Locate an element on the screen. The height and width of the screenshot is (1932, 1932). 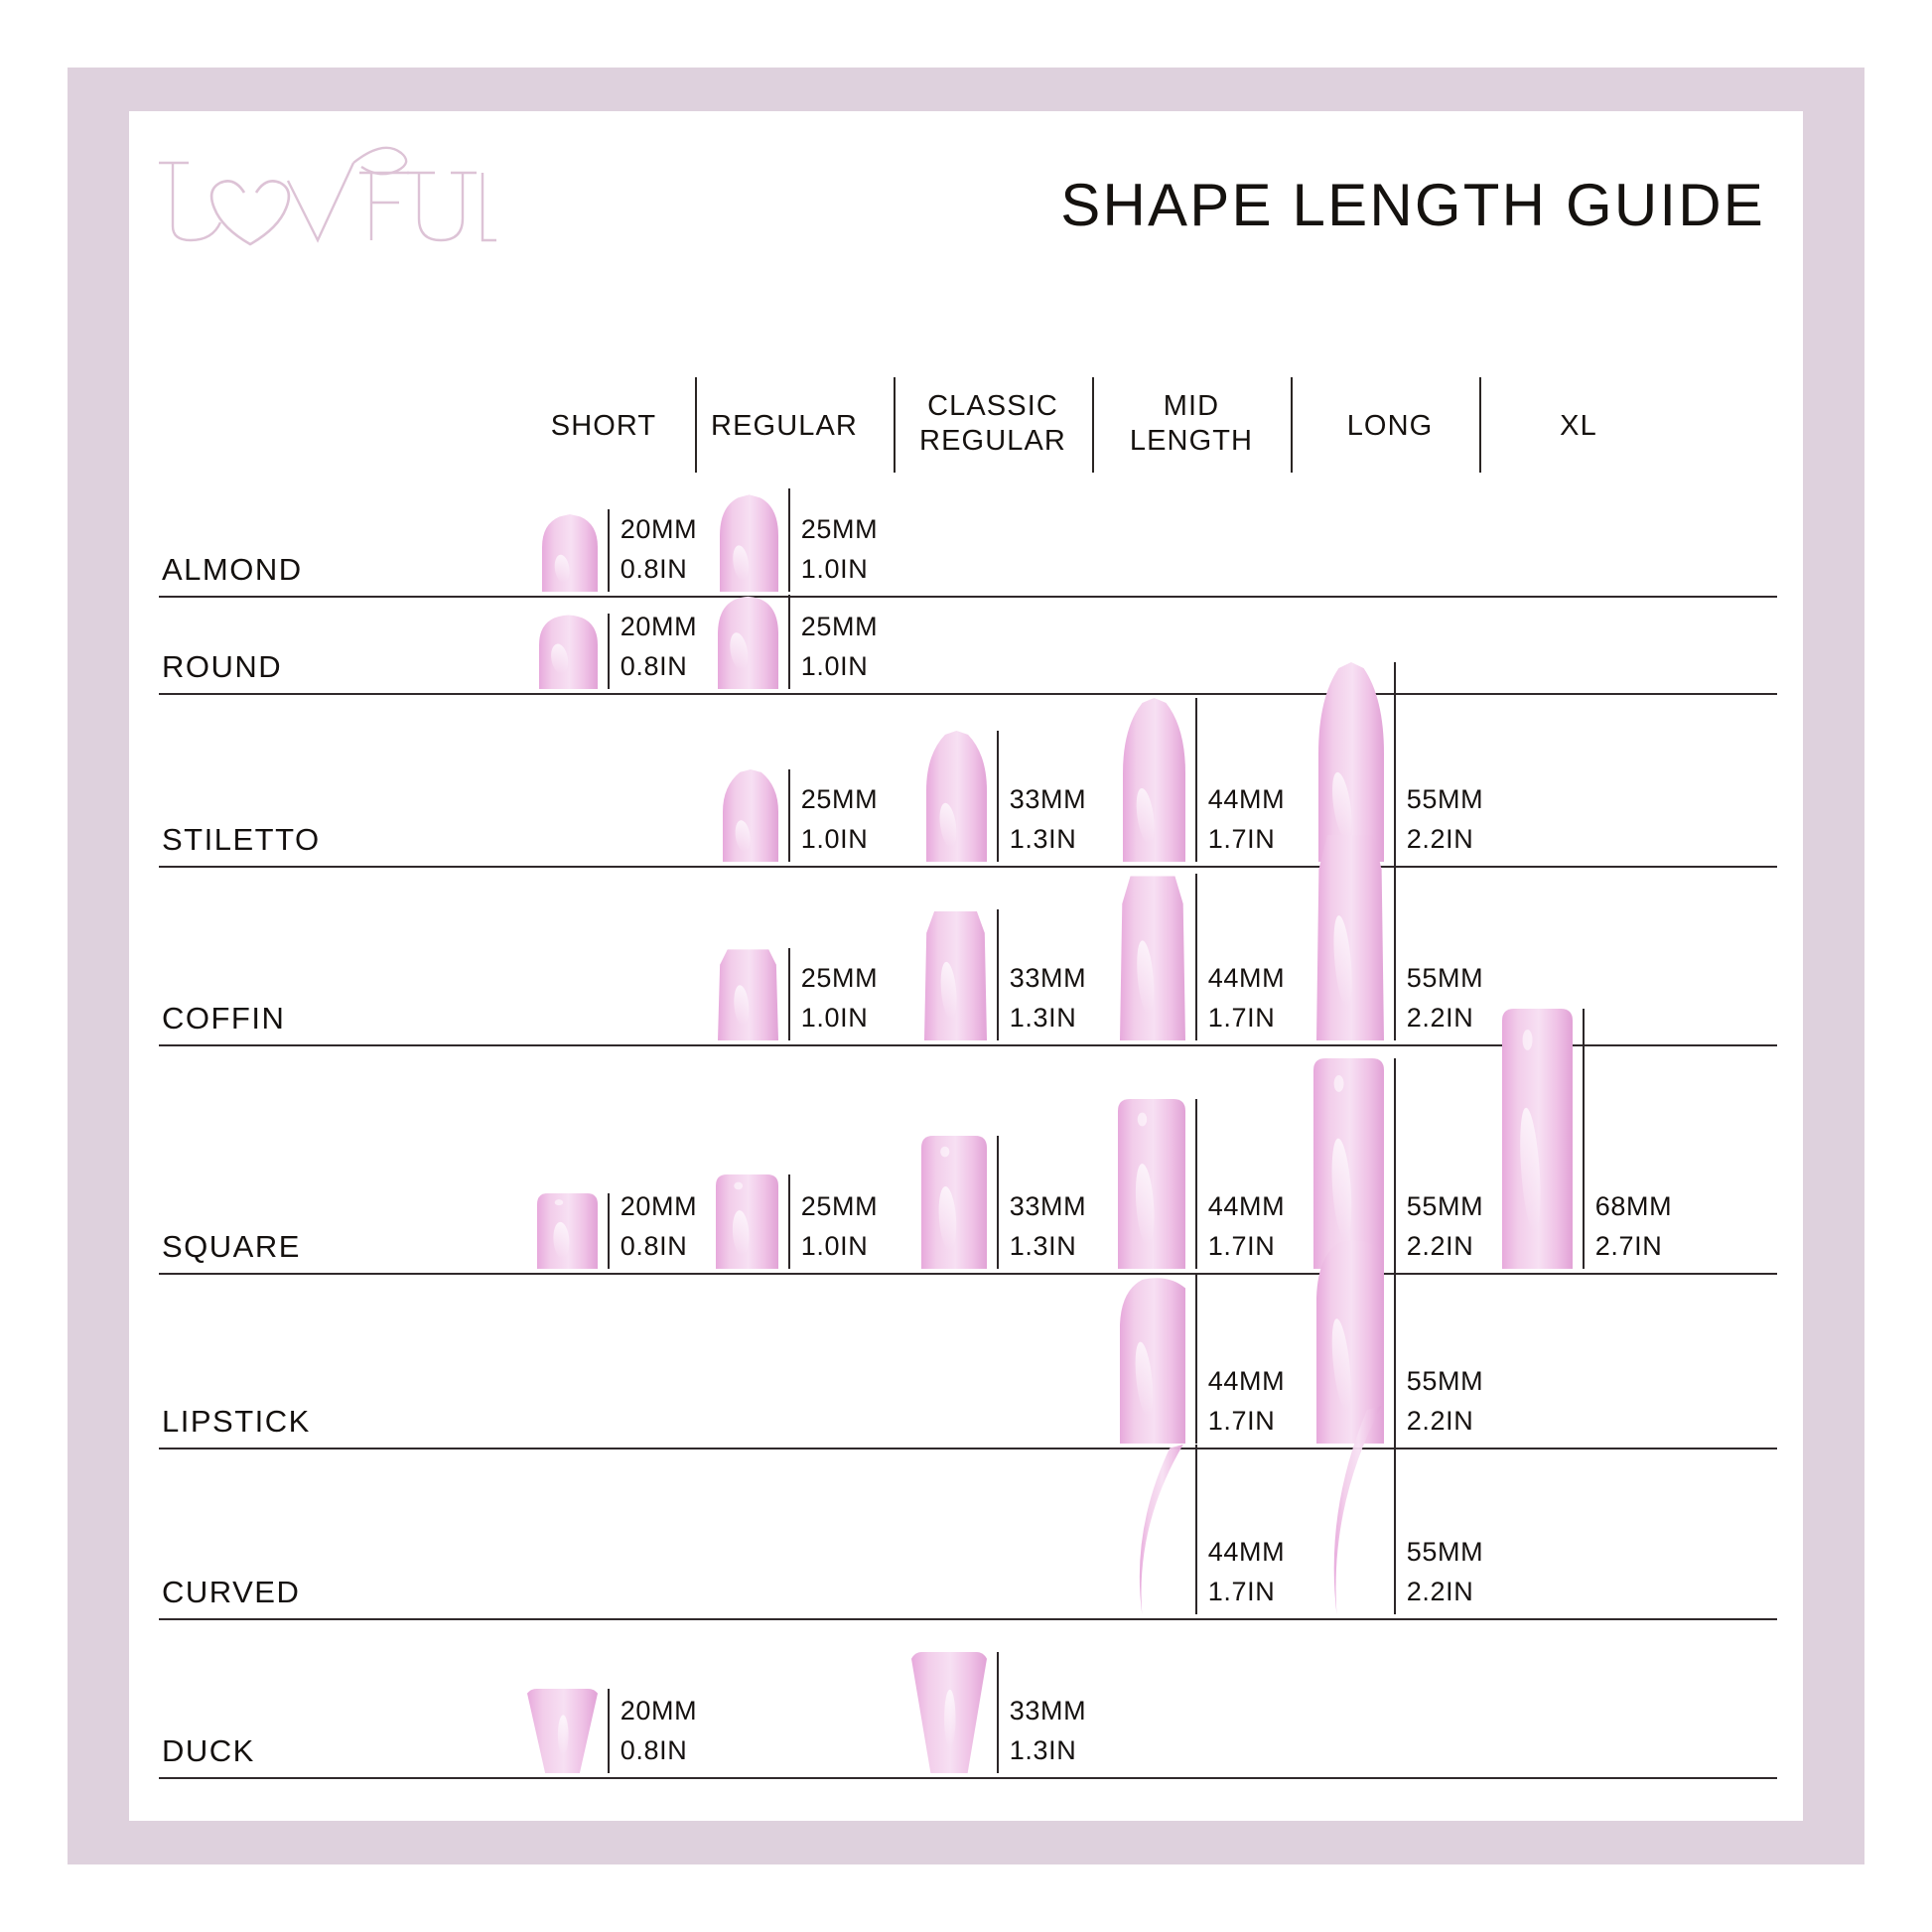
measurement-duck-classic_regular: 33MM 1.3IN is located at coordinates (1042, 1713).